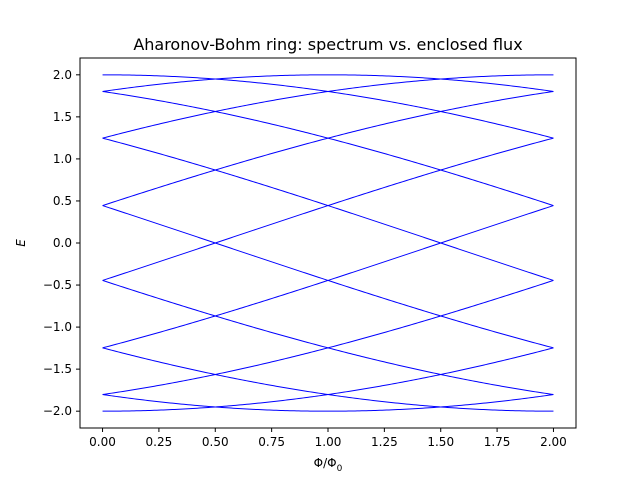 The width and height of the screenshot is (640, 480). Describe the element at coordinates (328, 83) in the screenshot. I see `series-line-m13` at that location.